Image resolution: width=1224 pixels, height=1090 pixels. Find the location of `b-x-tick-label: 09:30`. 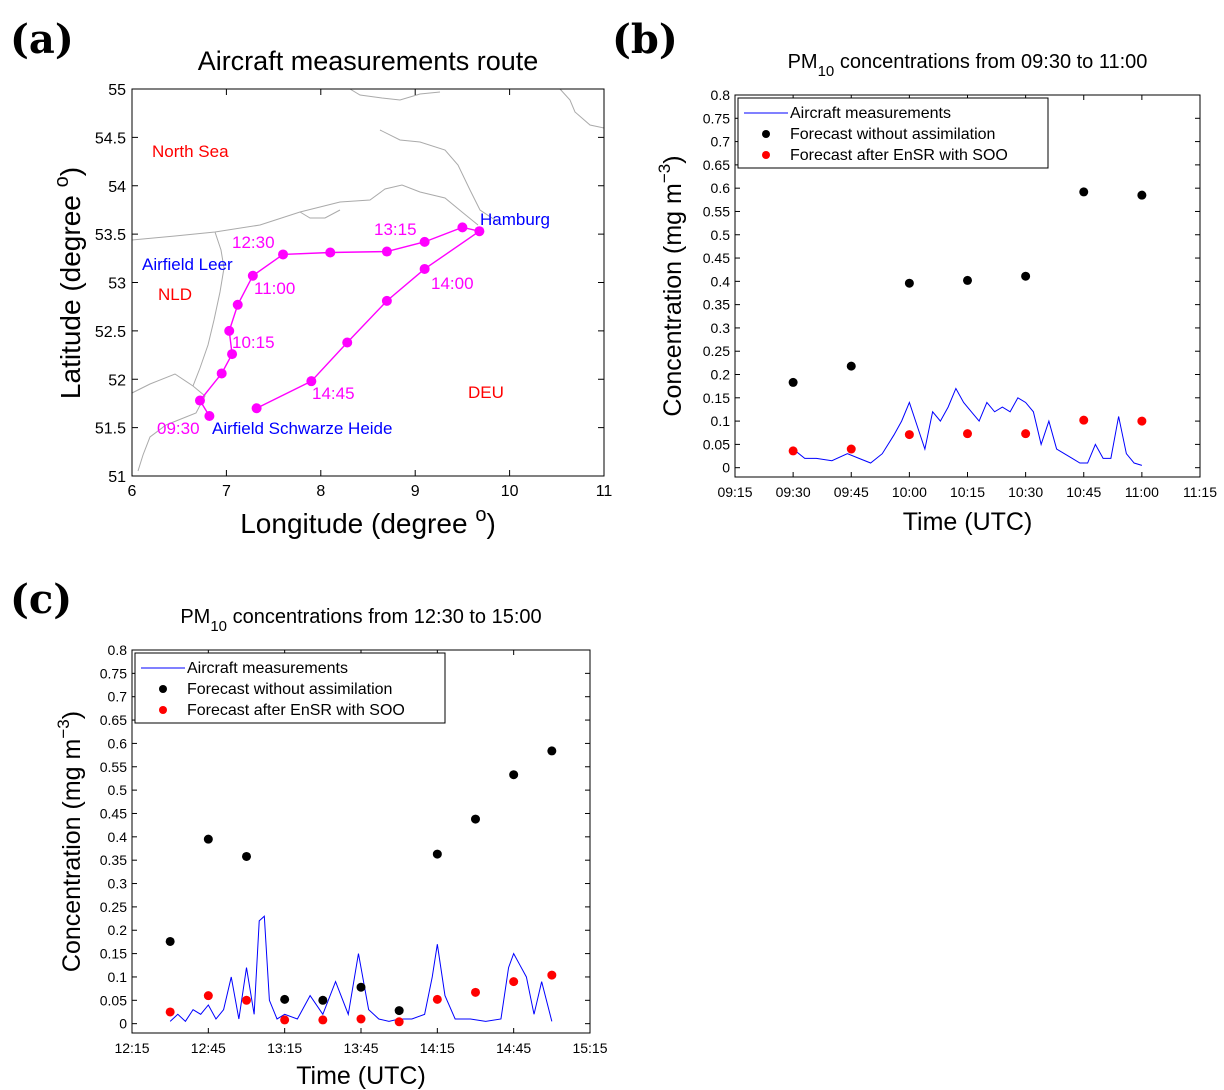

b-x-tick-label: 09:30 is located at coordinates (793, 492).